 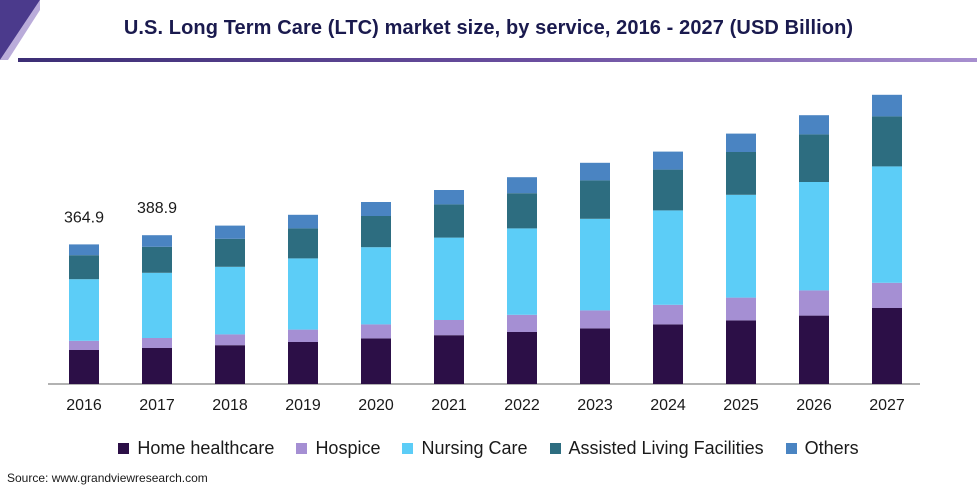 What do you see at coordinates (887, 295) in the screenshot?
I see `bar-segment-hospice-2027` at bounding box center [887, 295].